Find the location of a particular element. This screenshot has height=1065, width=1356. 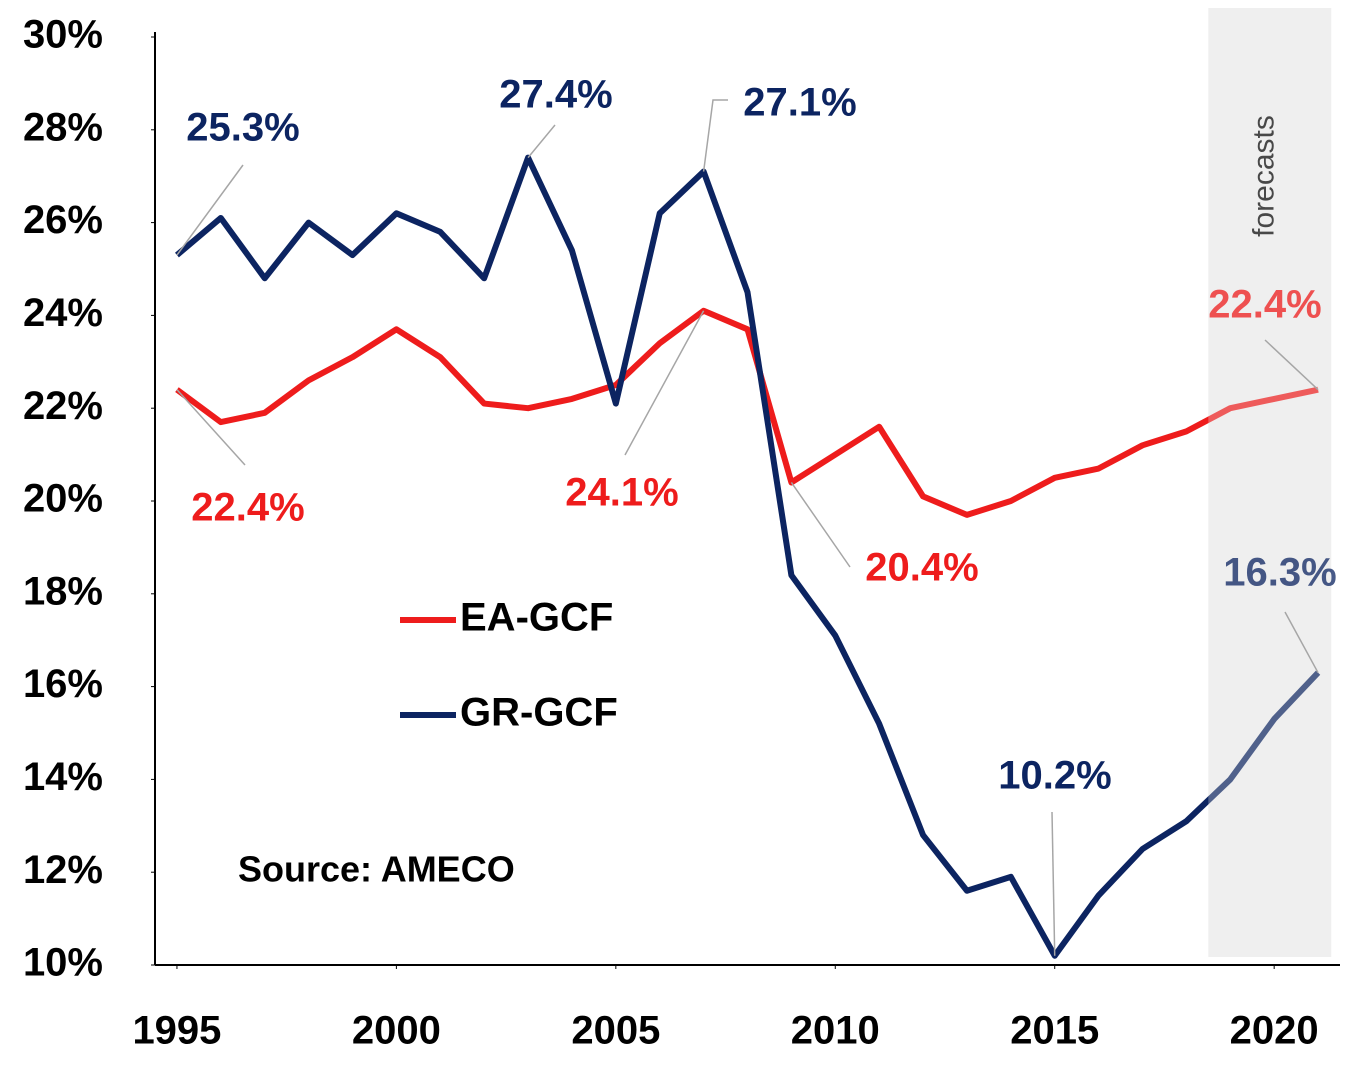

y-tick-label: 18% is located at coordinates (63, 591).